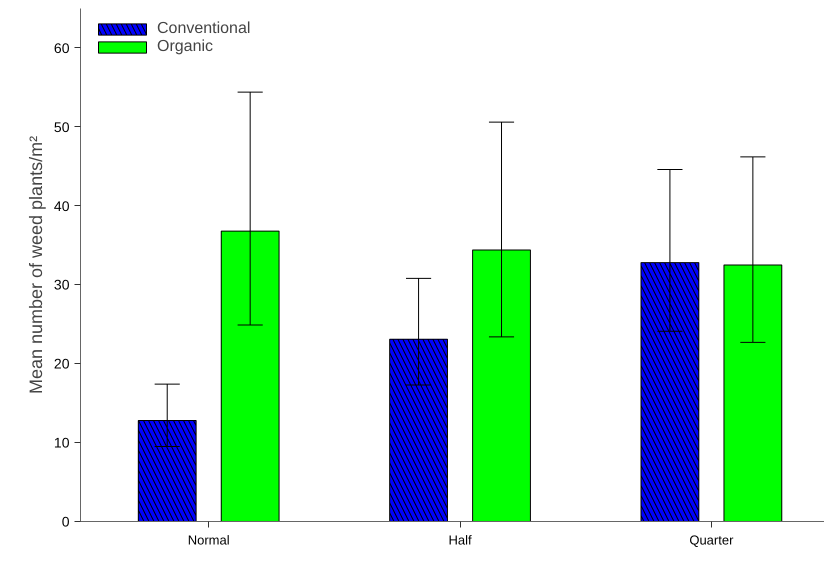 This screenshot has width=824, height=561. I want to click on y-axis-title: Mean number of weed plants/m², so click(36, 265).